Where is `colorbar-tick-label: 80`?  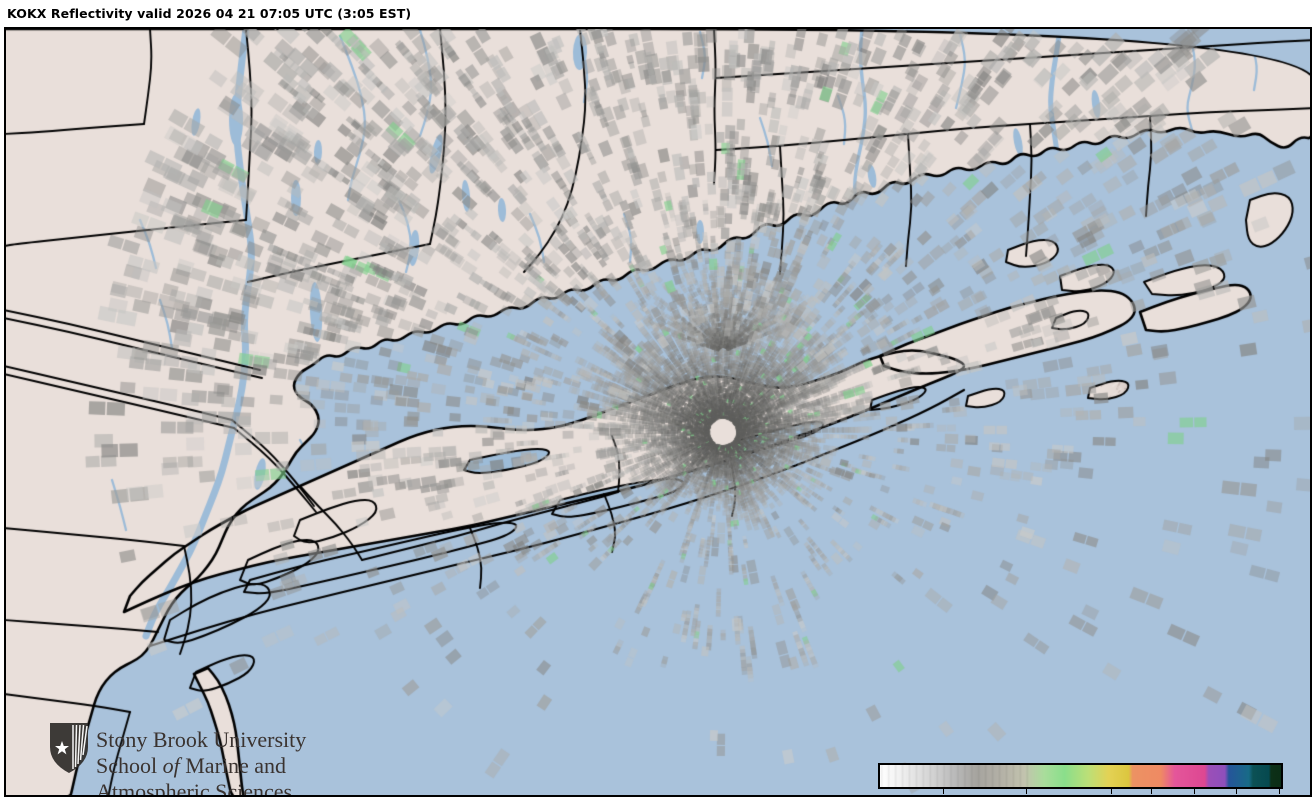
colorbar-tick-label: 80 is located at coordinates (1278, 793).